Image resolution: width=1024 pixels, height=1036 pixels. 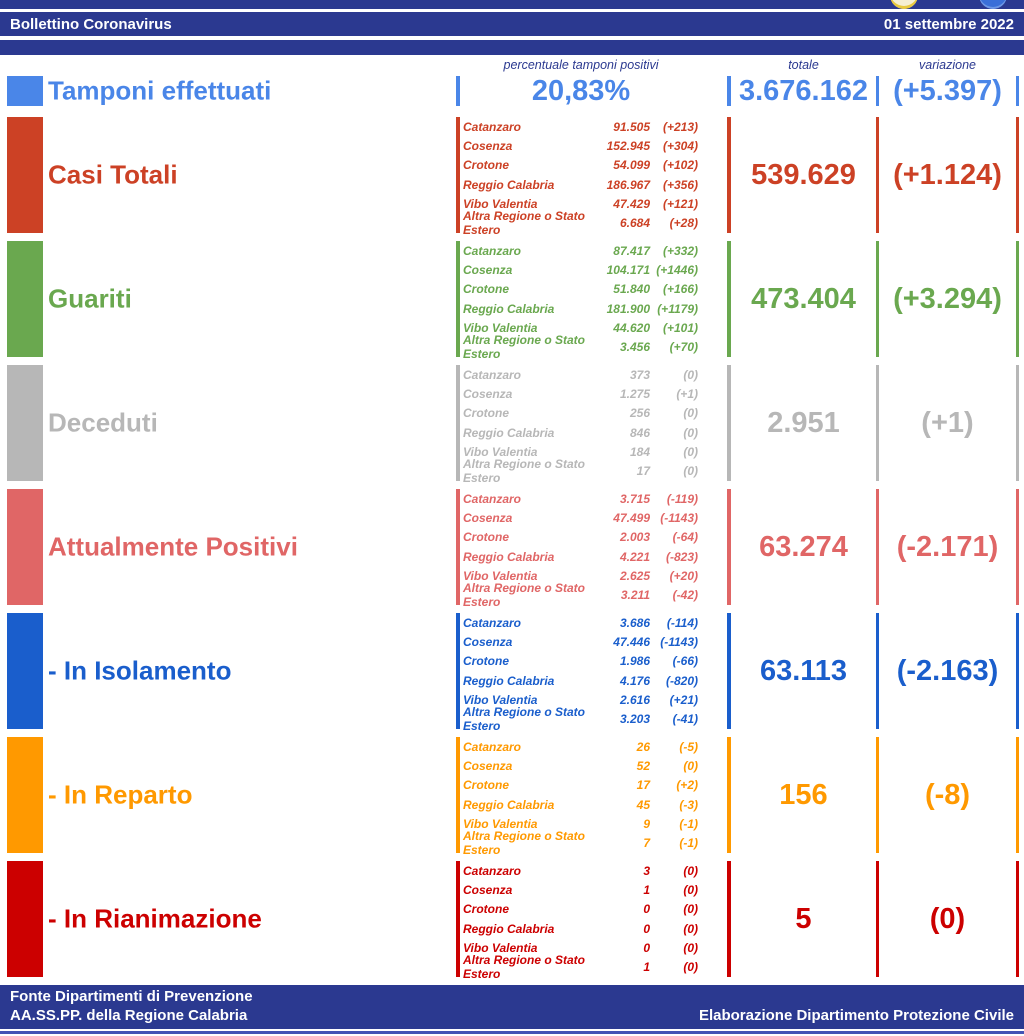 What do you see at coordinates (803, 298) in the screenshot?
I see `row-total: 473.404` at bounding box center [803, 298].